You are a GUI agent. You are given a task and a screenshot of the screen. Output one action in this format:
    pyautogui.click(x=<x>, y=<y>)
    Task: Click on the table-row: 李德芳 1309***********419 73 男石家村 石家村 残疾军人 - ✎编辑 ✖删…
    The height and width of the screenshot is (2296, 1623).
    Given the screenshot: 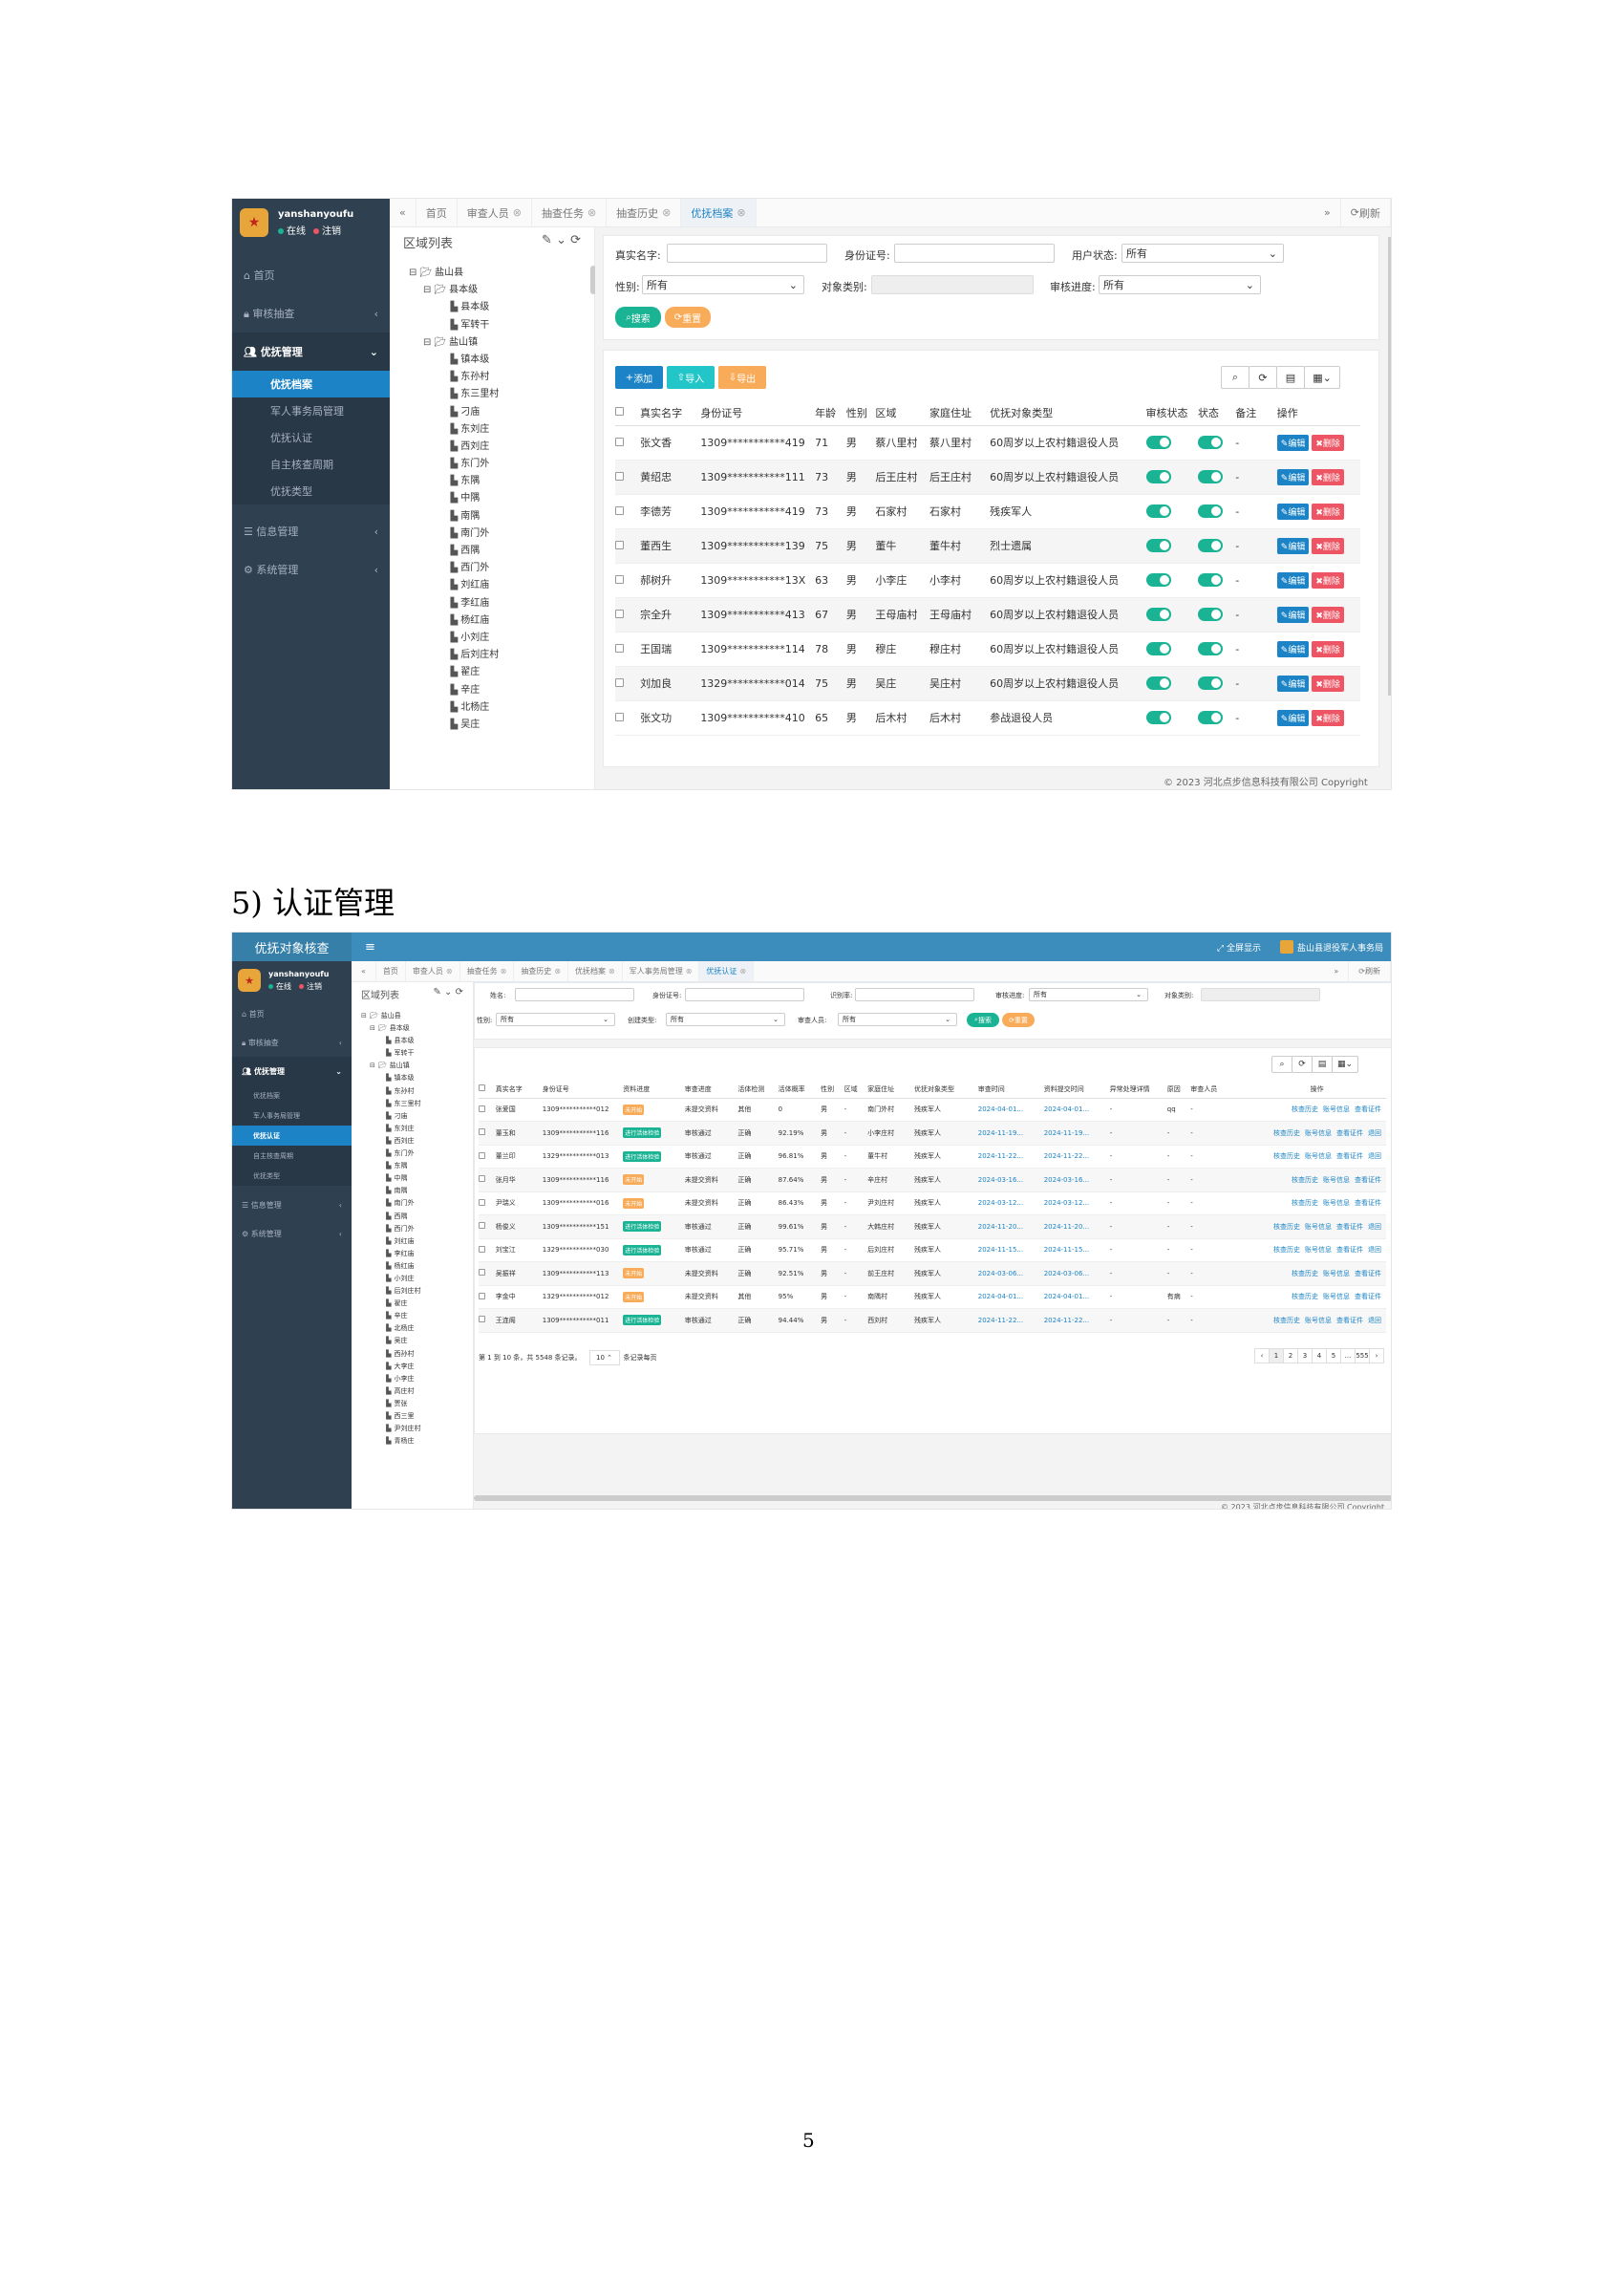 What is the action you would take?
    pyautogui.click(x=987, y=511)
    